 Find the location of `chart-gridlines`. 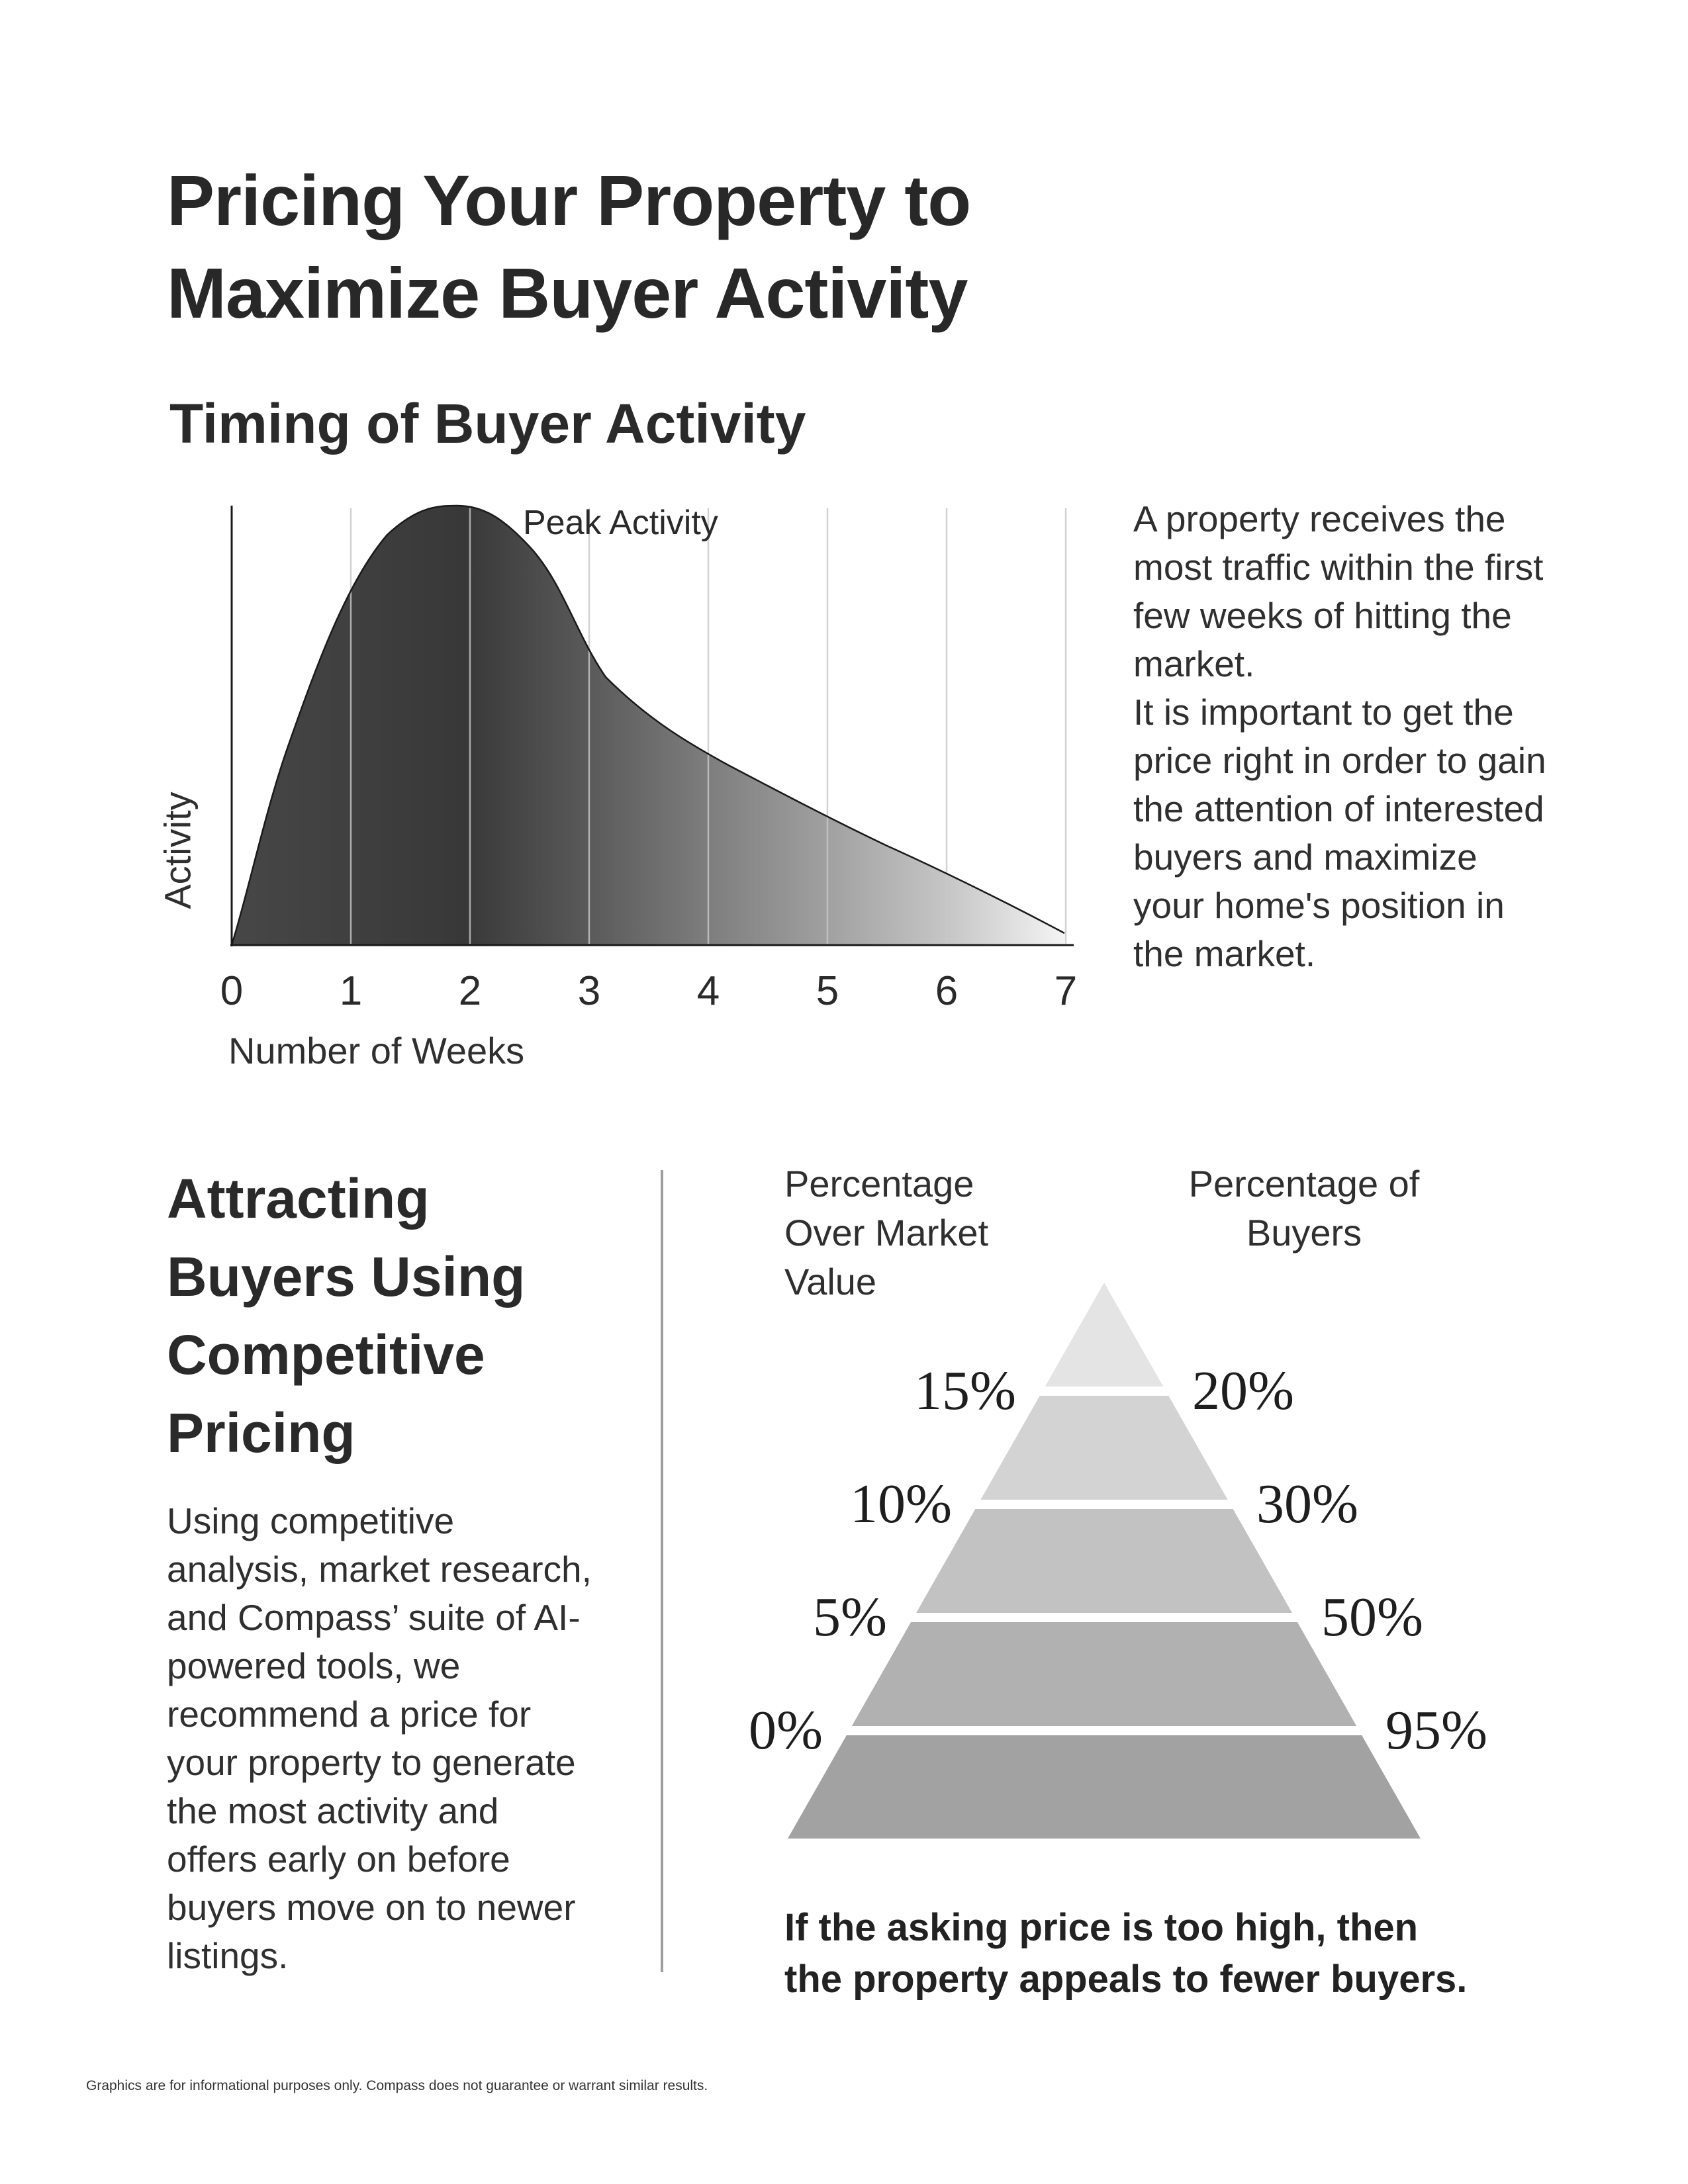

chart-gridlines is located at coordinates (708, 726).